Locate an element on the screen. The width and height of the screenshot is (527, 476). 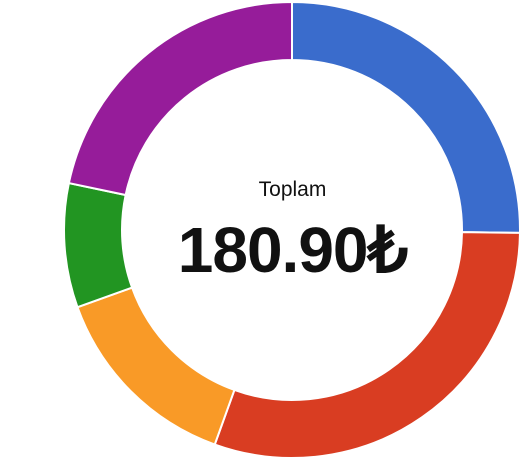
total-value: 180.90₺ is located at coordinates (292, 250).